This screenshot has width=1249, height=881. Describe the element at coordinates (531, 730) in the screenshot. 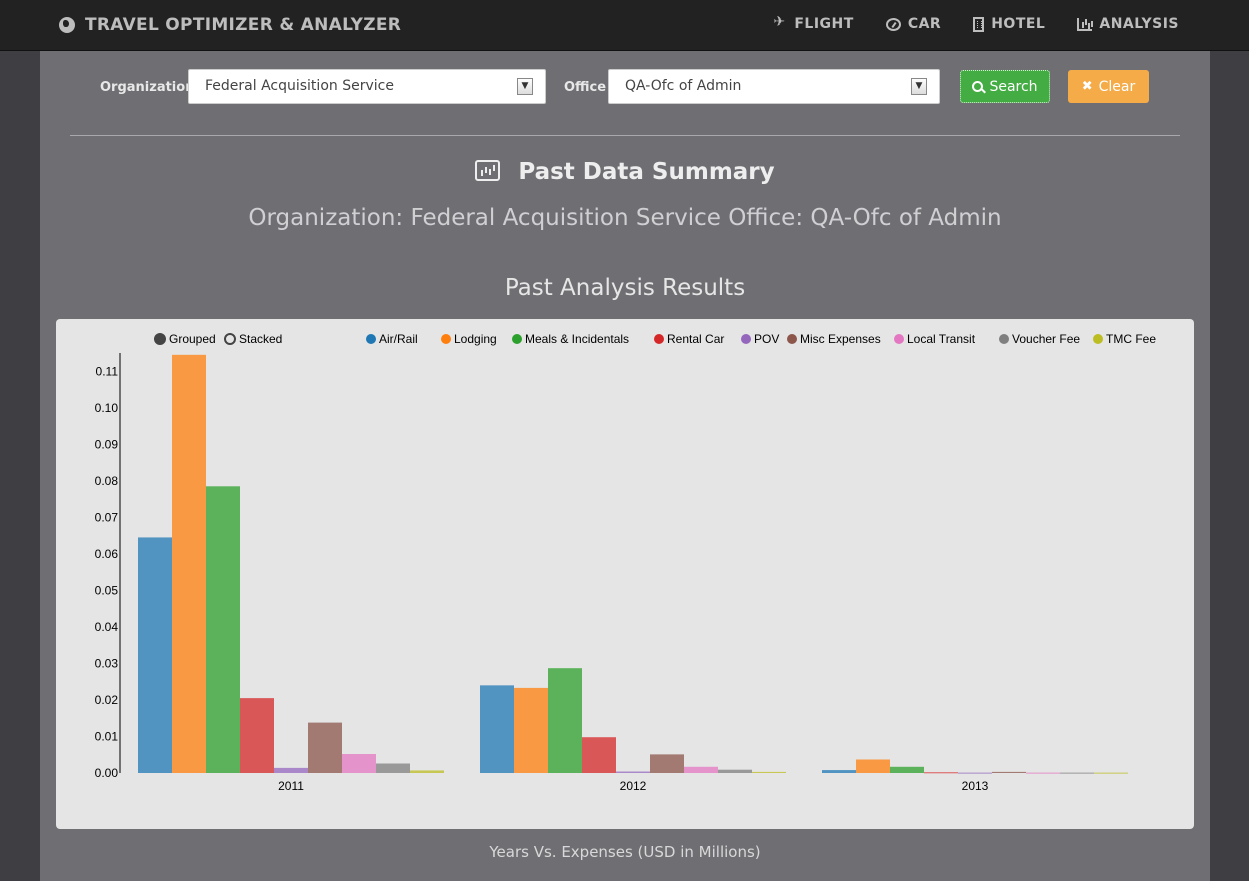

I see `bar-lodging-2012` at that location.